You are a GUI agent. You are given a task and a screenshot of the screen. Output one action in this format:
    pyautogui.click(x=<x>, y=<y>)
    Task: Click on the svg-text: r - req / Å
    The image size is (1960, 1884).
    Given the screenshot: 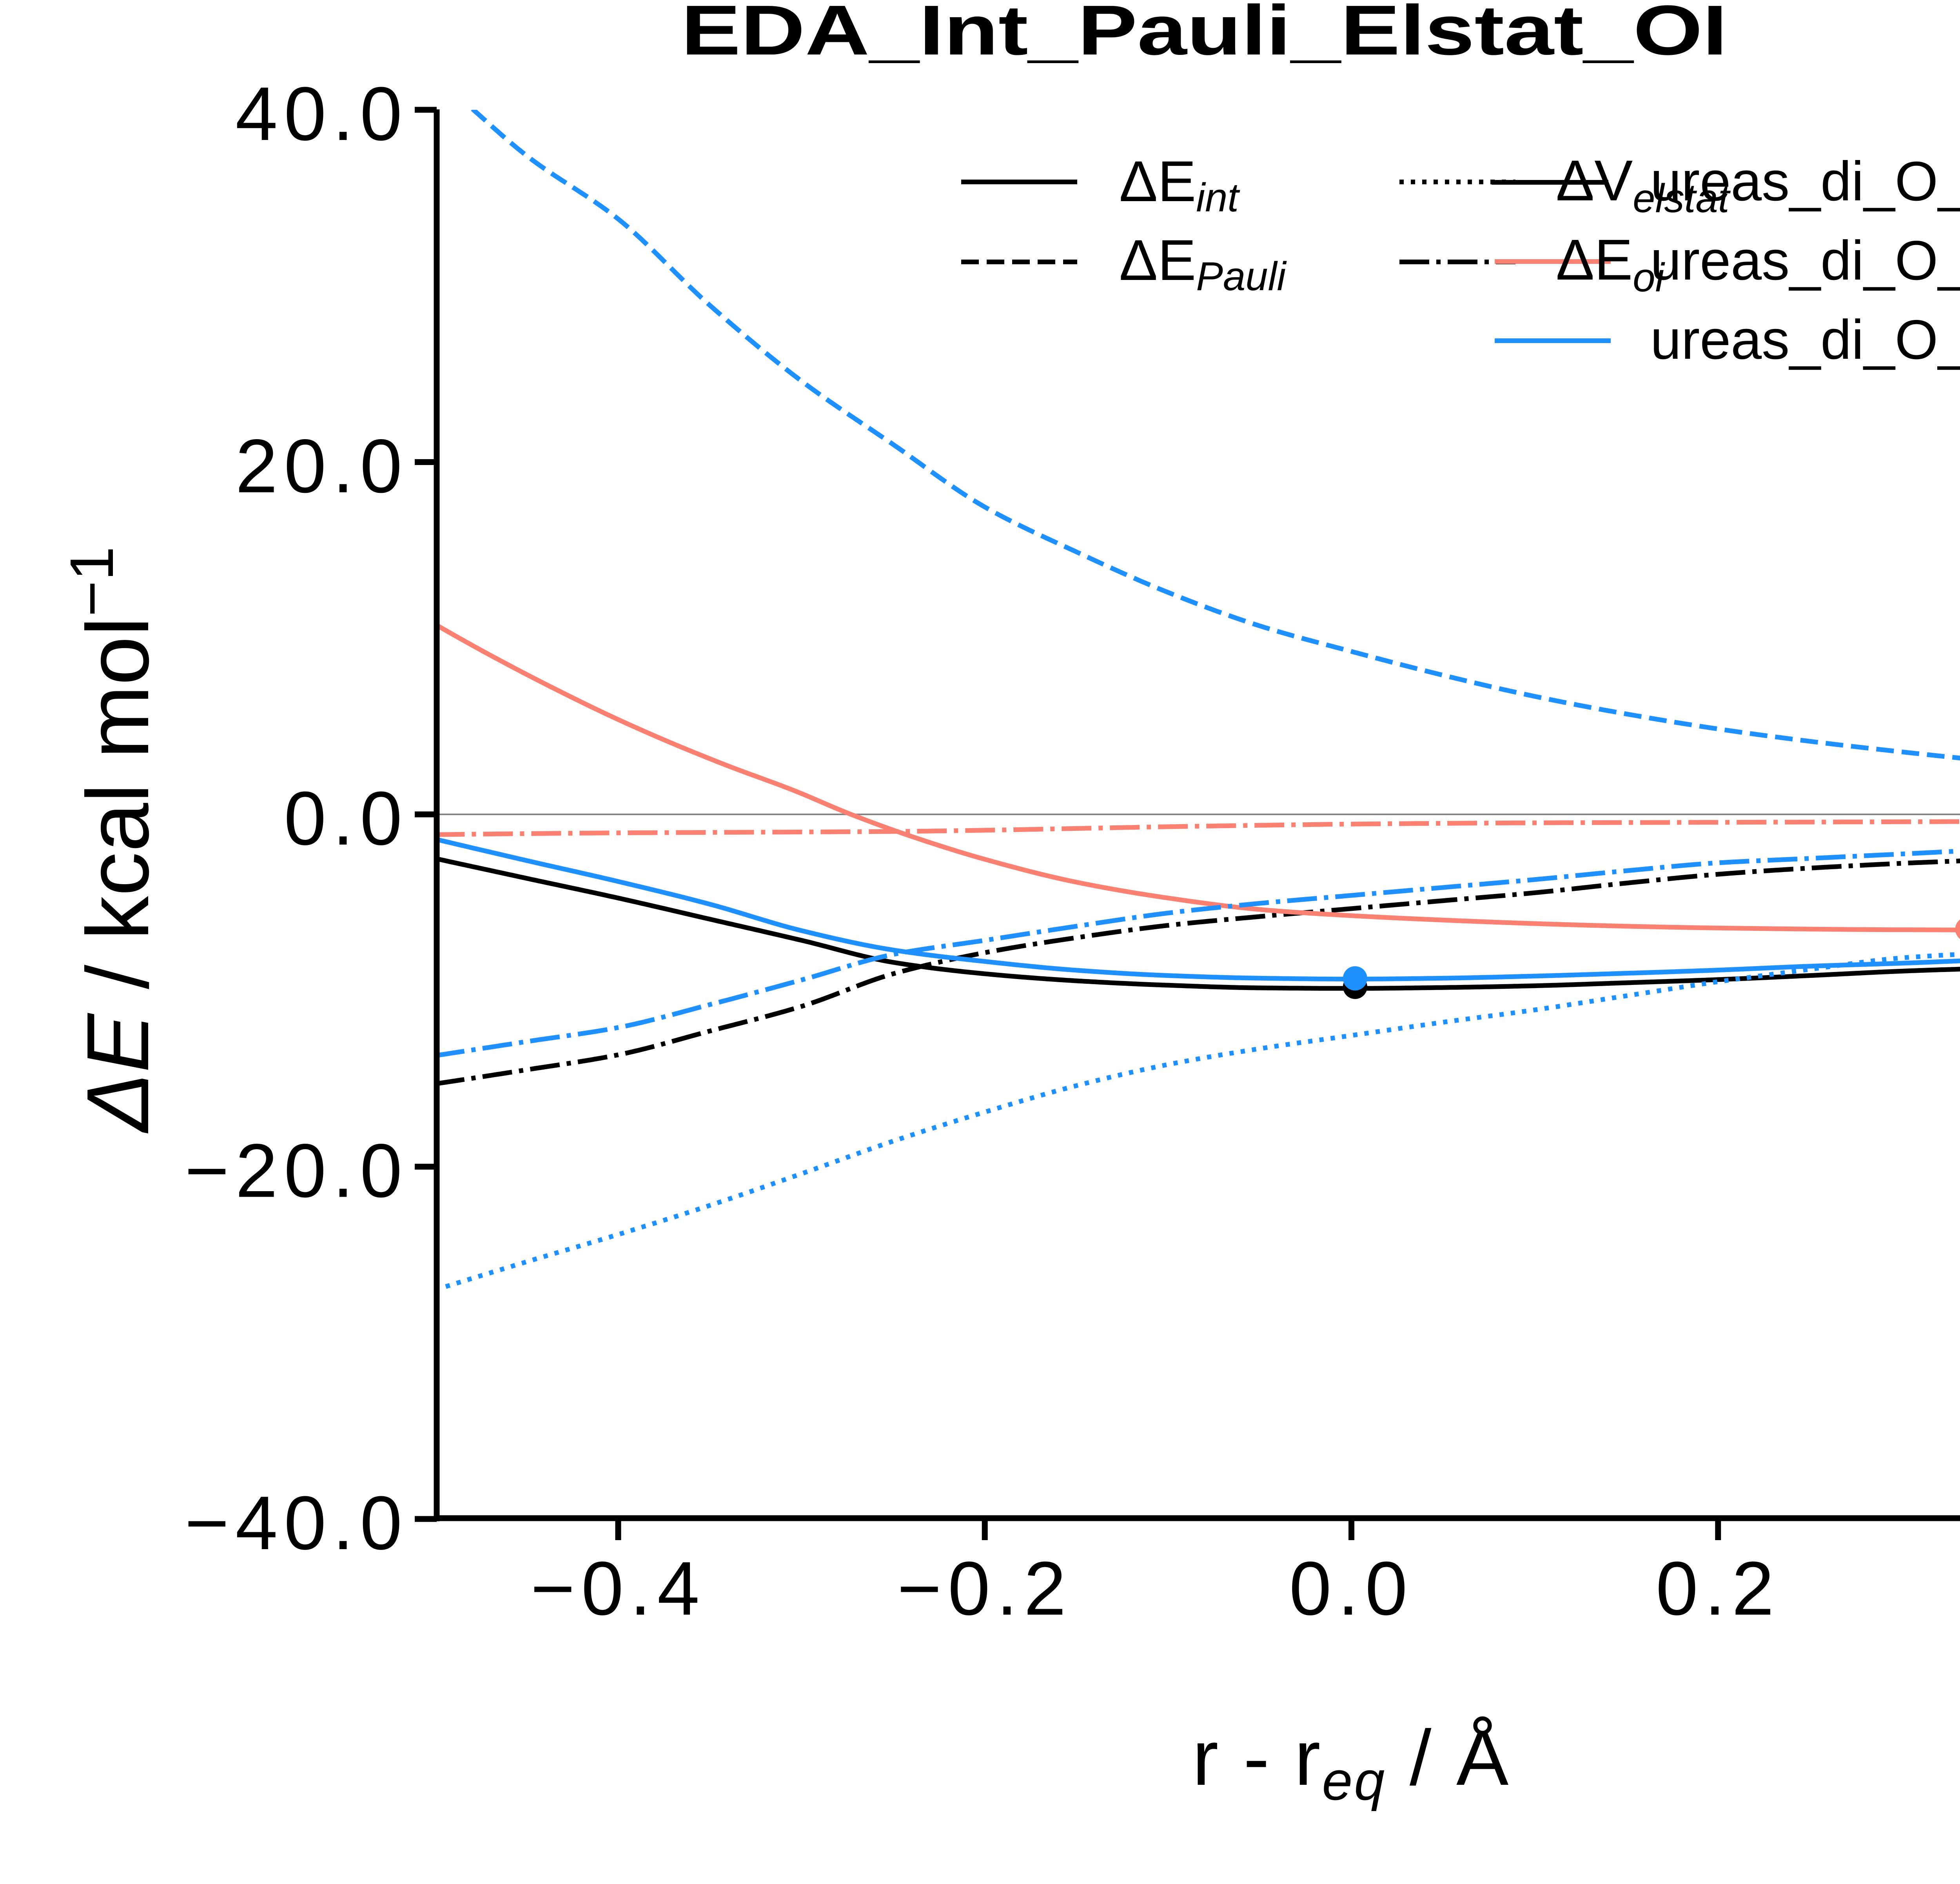 What is the action you would take?
    pyautogui.click(x=1351, y=1762)
    